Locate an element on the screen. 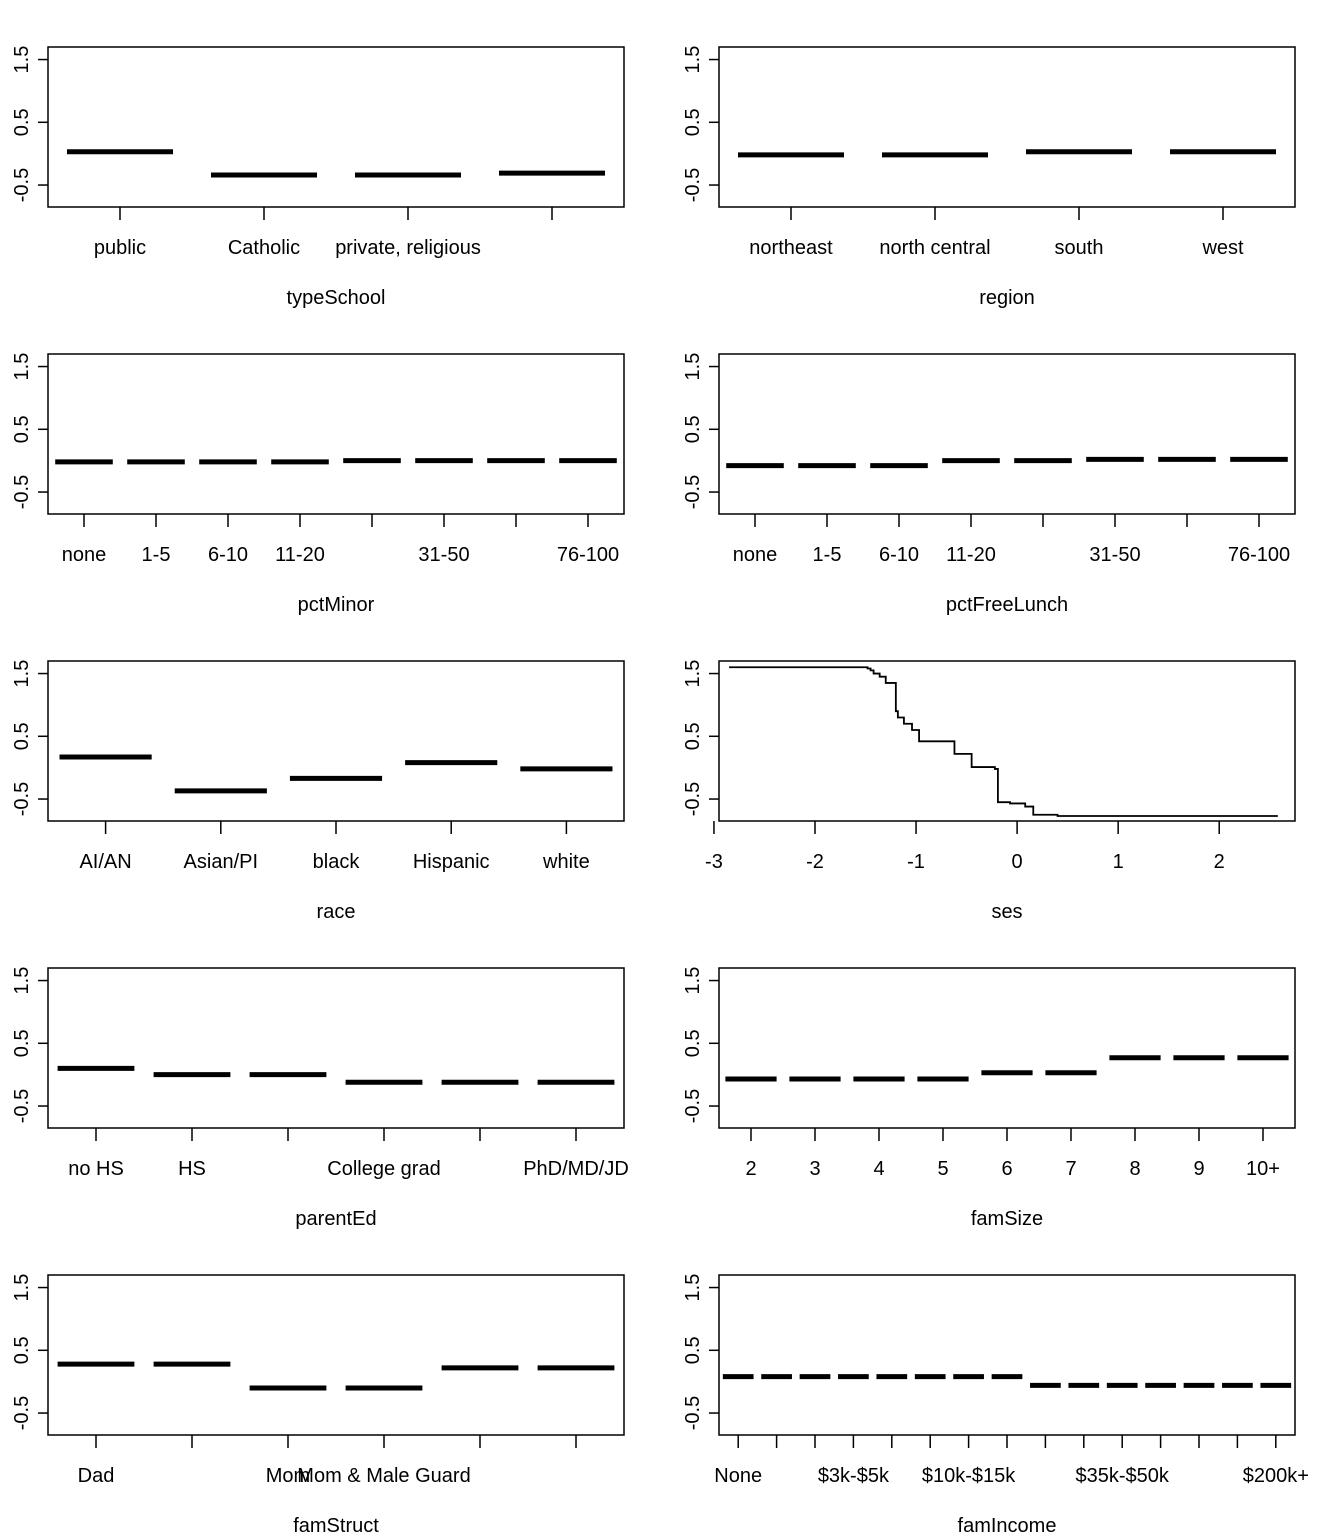  x-tick-label: Asian/PI is located at coordinates (221, 862).